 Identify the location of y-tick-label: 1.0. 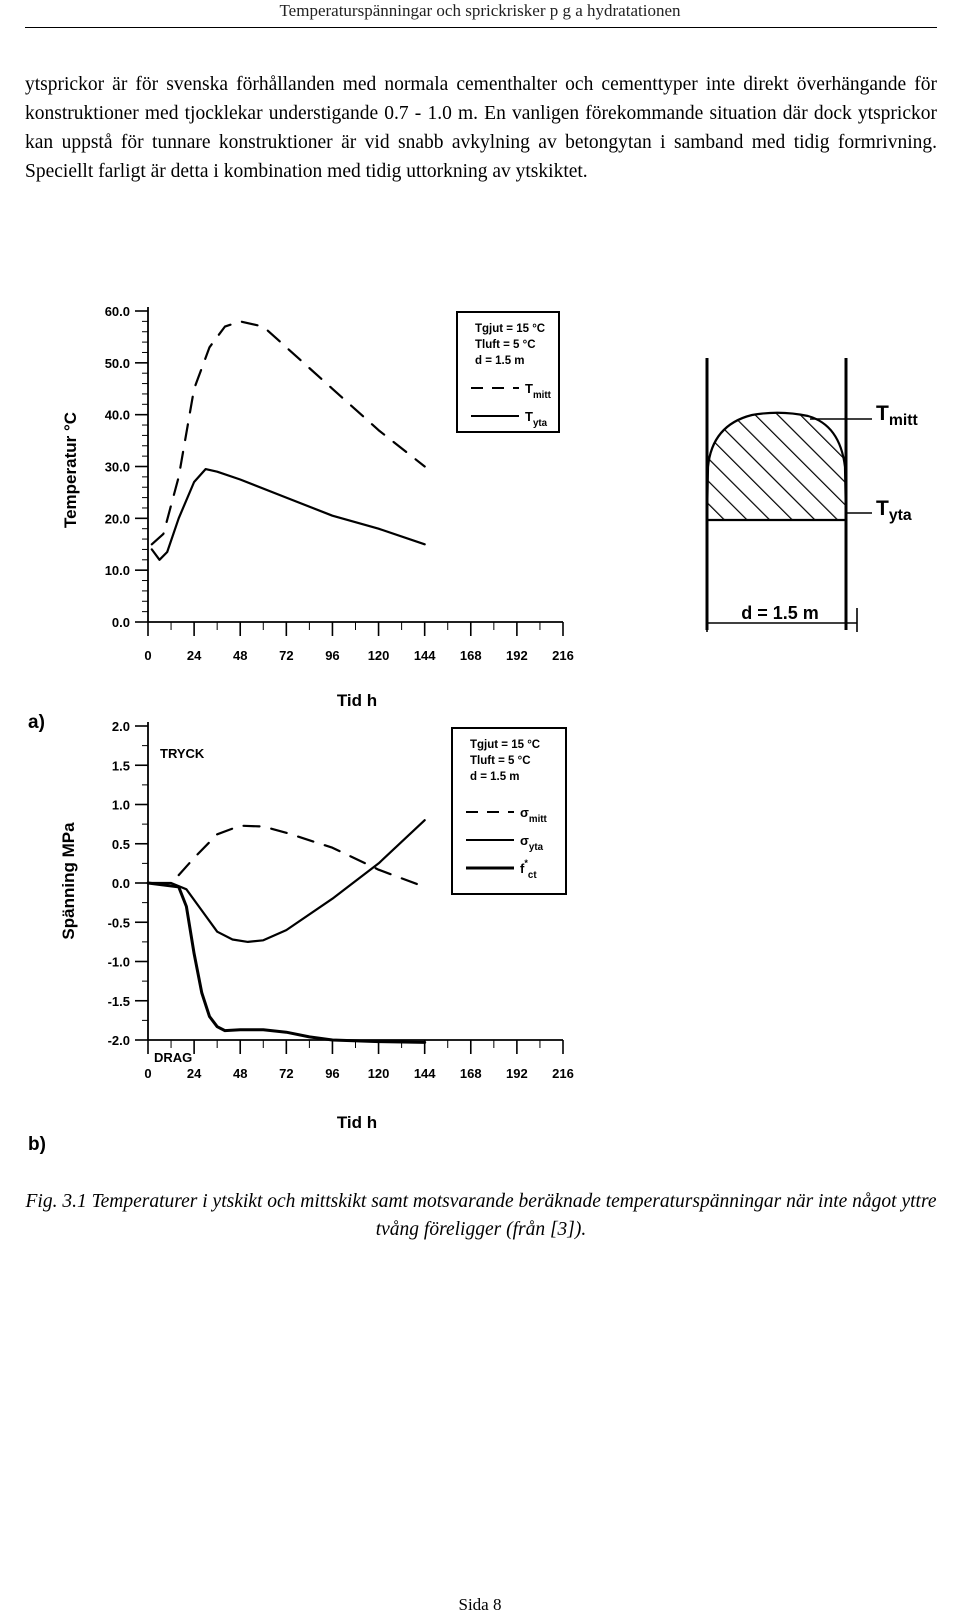
(121, 805).